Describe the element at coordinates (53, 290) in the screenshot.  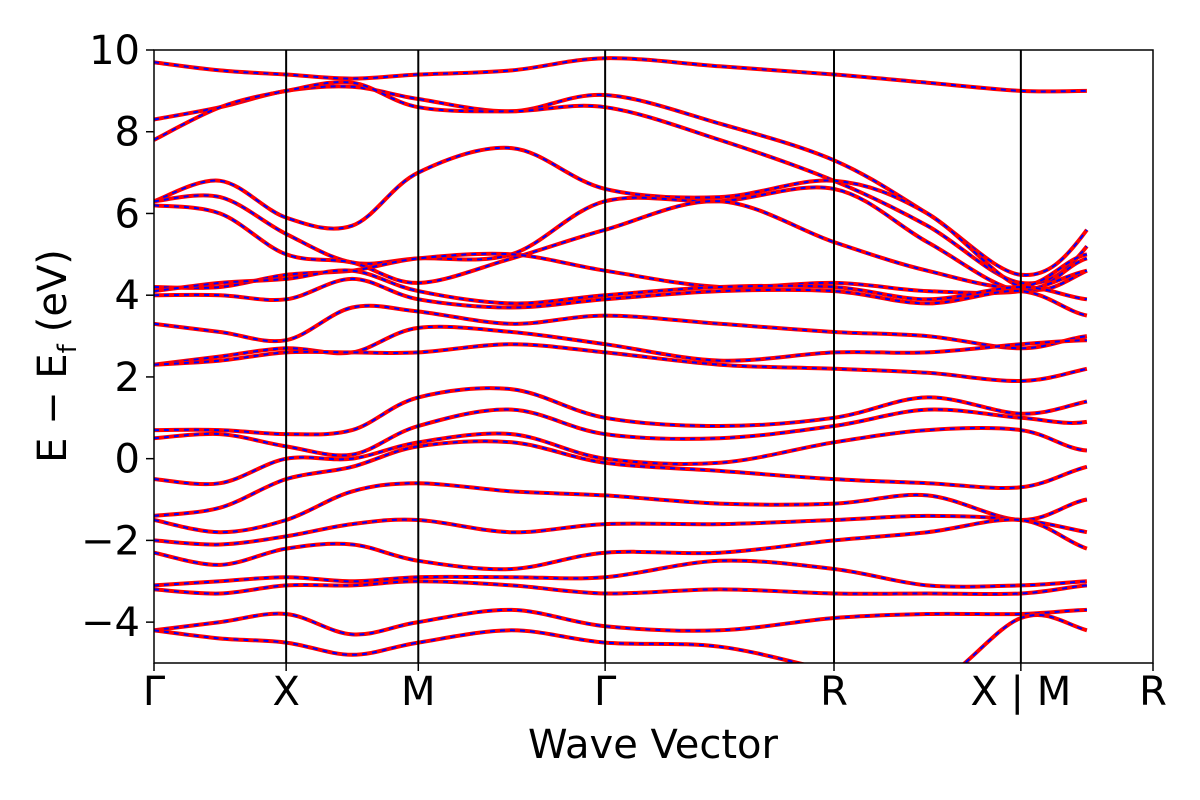
I see `y-axis-title-unit: (eV)` at that location.